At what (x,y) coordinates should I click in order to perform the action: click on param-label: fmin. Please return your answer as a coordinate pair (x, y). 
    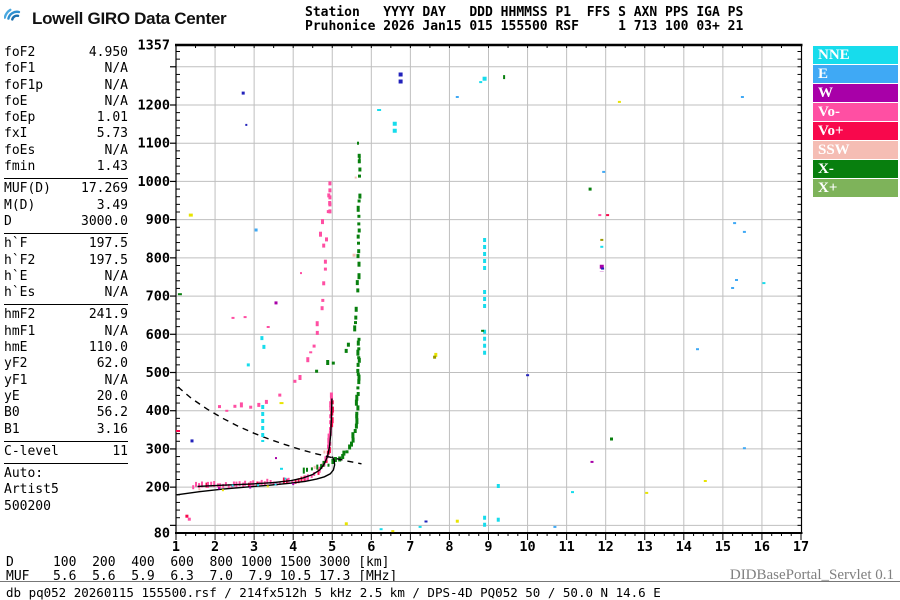
    Looking at the image, I should click on (20, 167).